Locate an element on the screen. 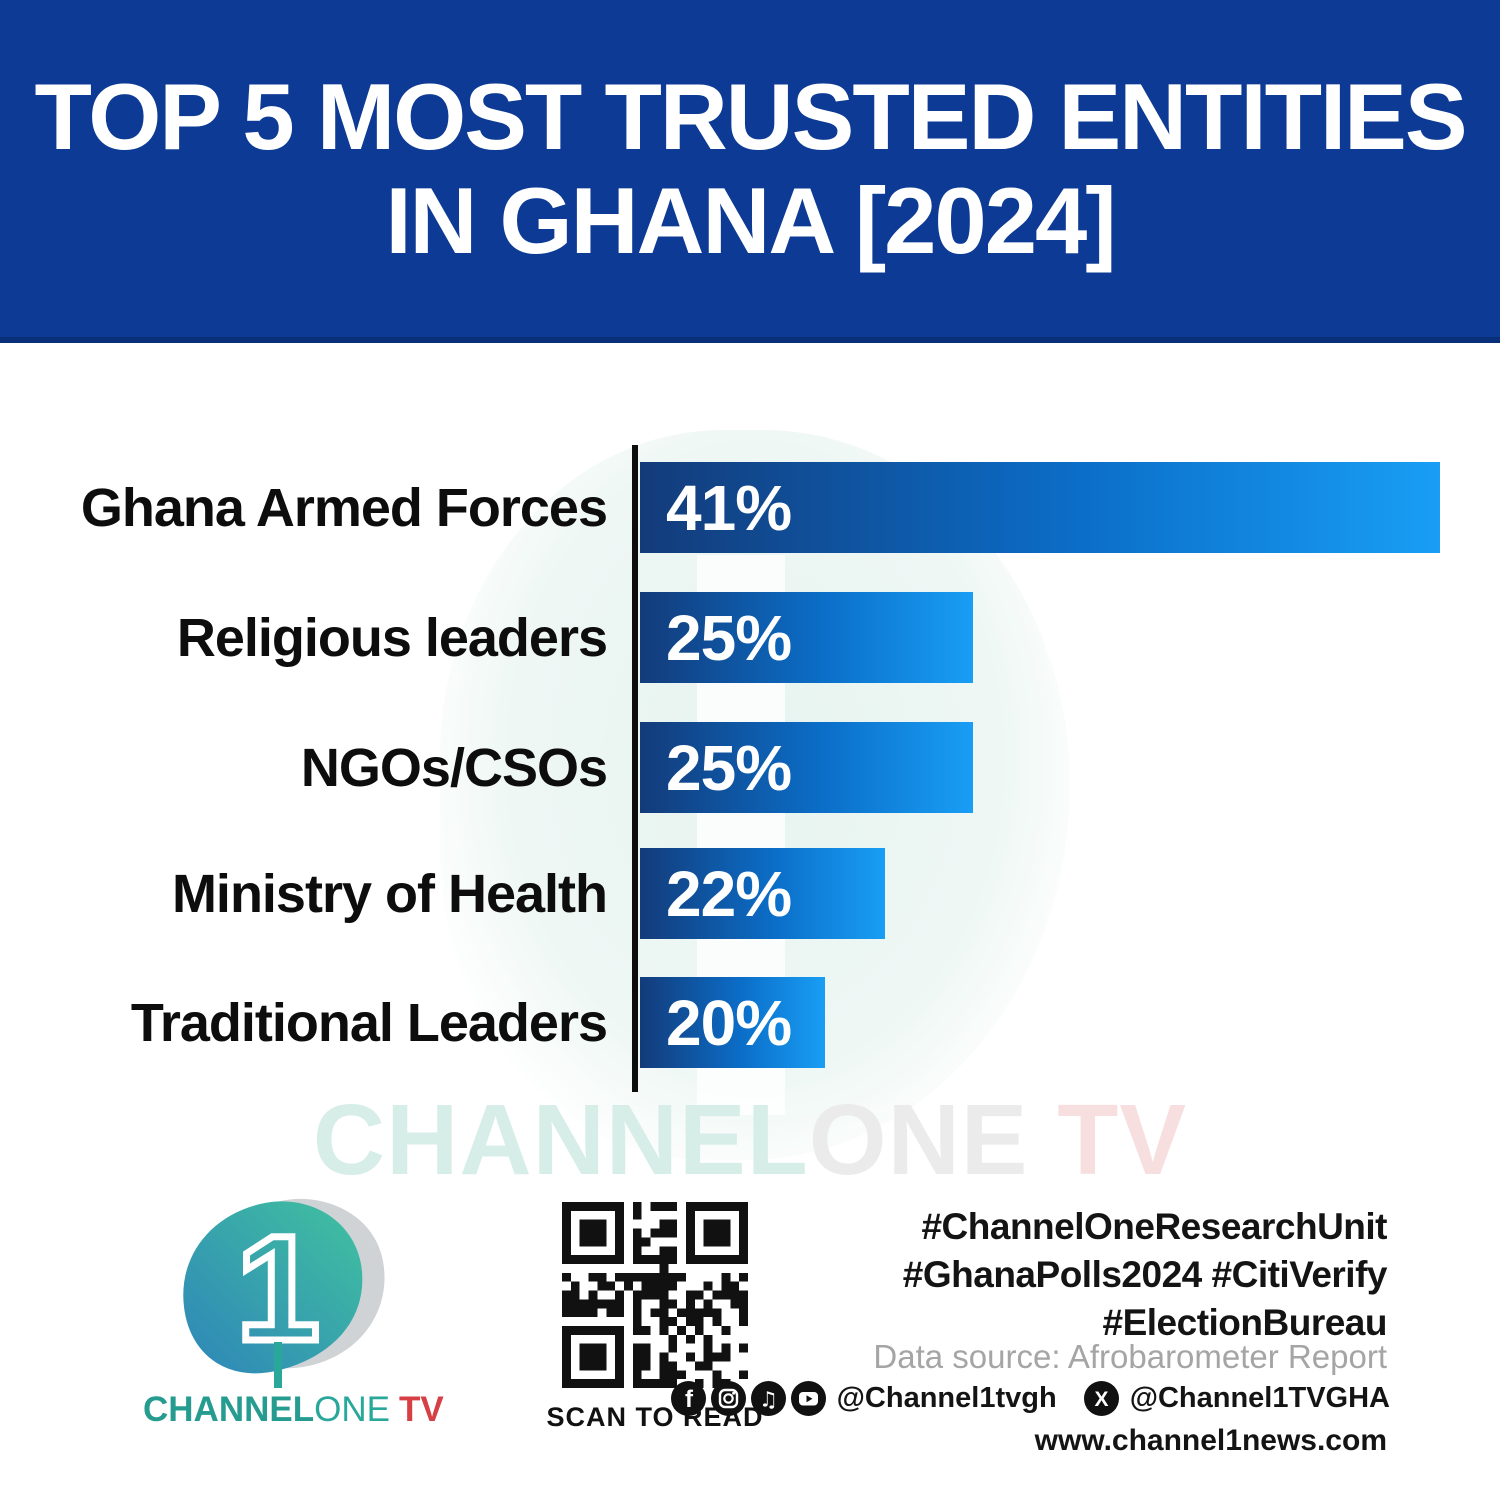 The height and width of the screenshot is (1500, 1500). bar-value-label: 22% is located at coordinates (729, 893).